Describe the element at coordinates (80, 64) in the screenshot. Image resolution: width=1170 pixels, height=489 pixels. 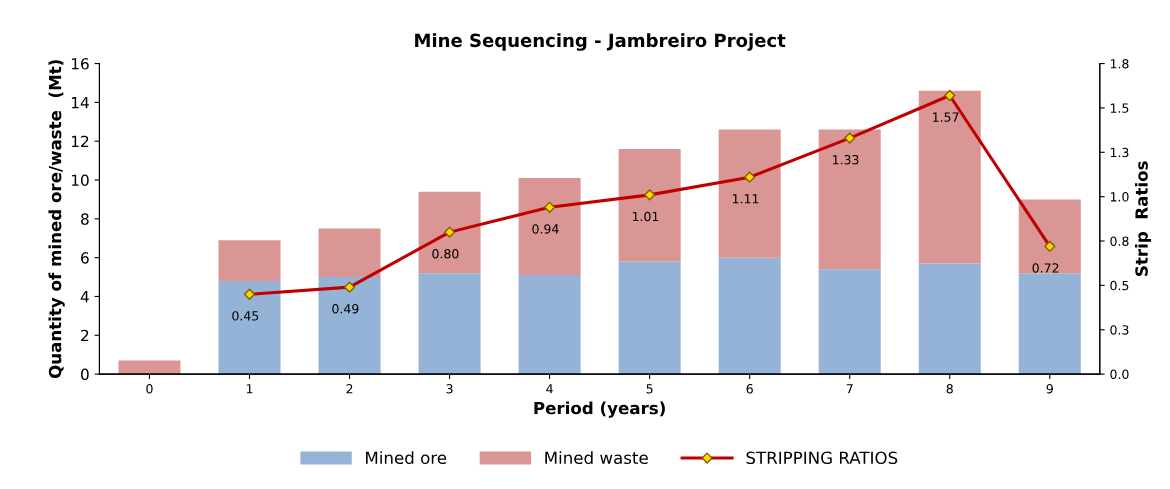
I see `y-tick-label: 16` at that location.